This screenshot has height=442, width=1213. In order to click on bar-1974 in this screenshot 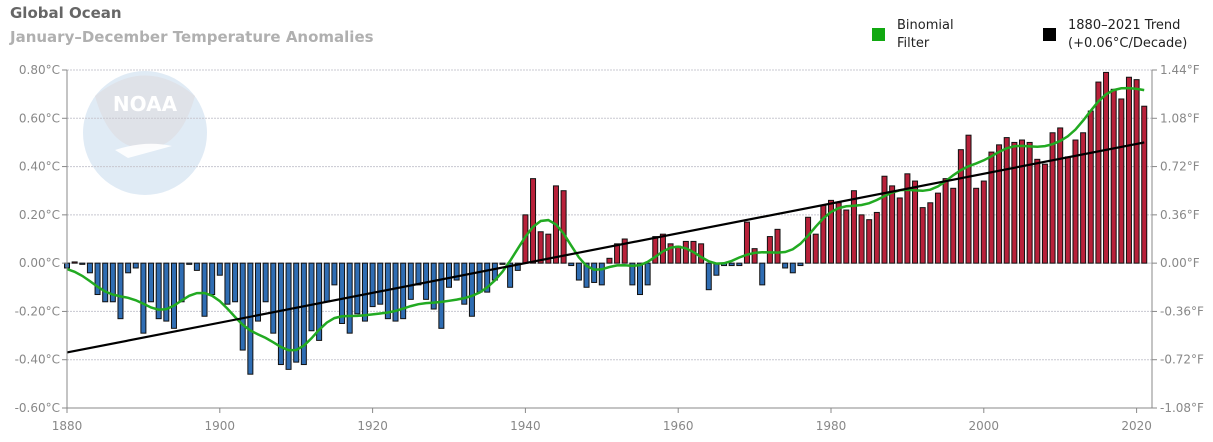, I will do `click(785, 265)`.